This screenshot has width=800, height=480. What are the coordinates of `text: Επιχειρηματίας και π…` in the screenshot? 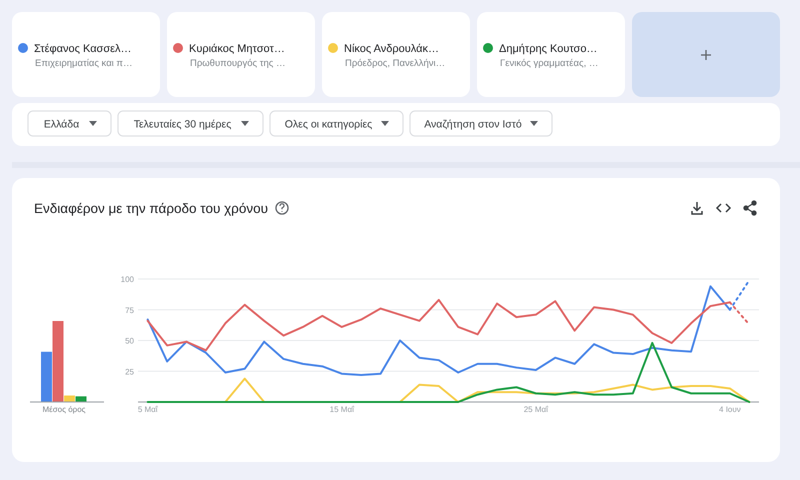 It's located at (83, 63).